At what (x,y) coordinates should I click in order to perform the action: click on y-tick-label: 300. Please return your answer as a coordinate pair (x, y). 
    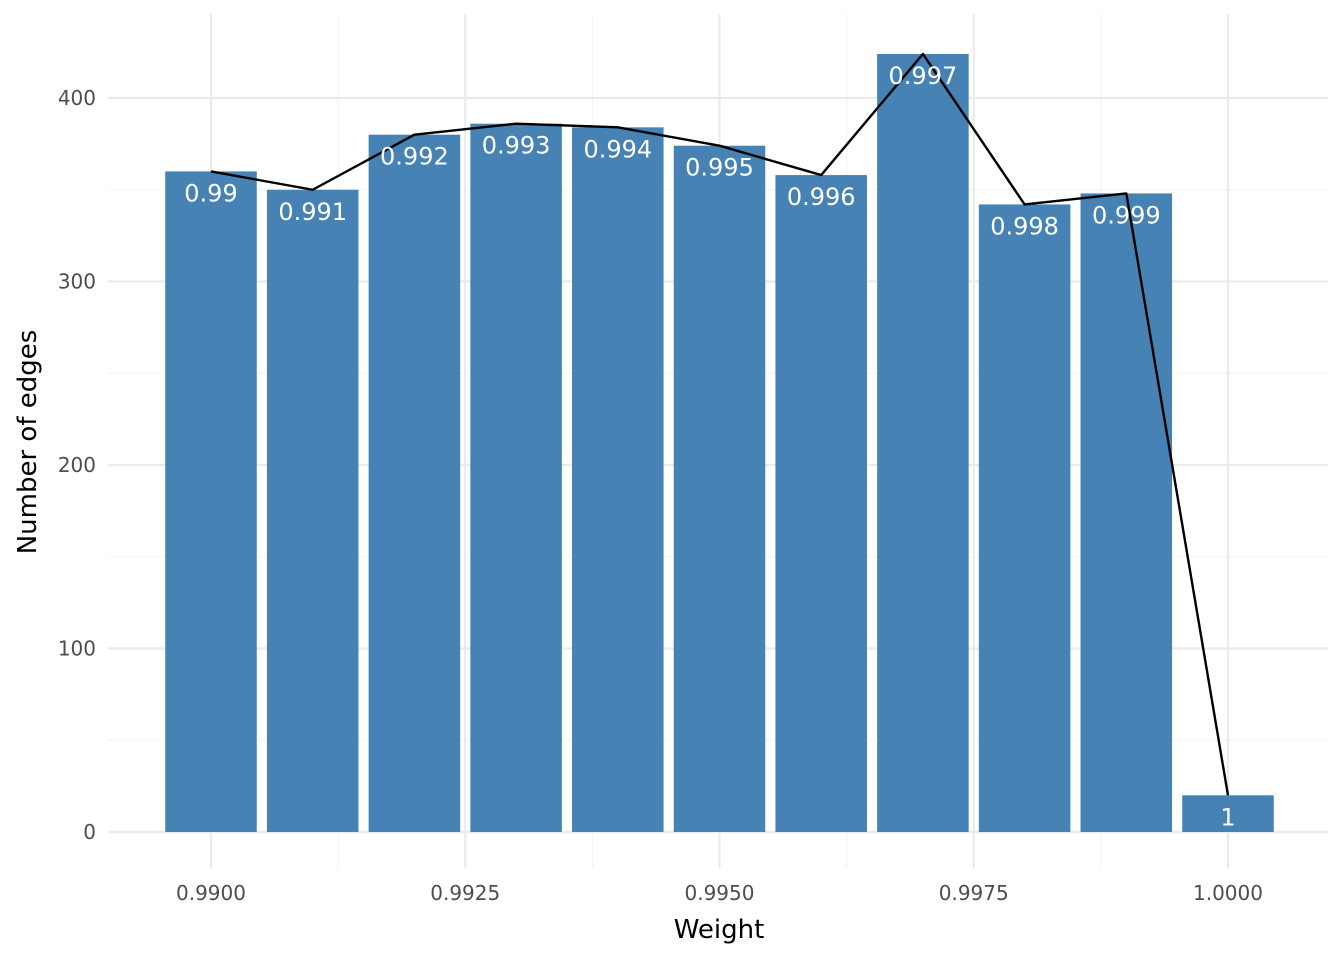
    Looking at the image, I should click on (77, 282).